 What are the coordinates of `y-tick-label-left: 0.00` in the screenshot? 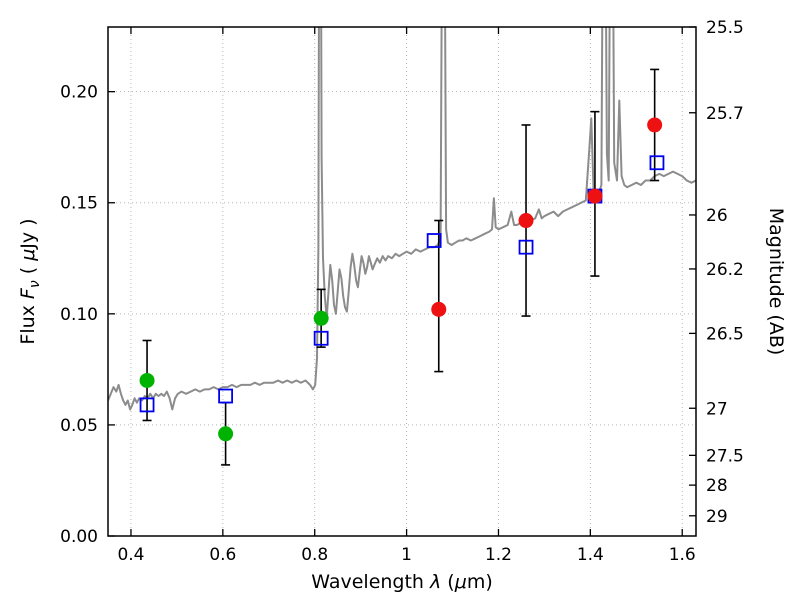 It's located at (79, 537).